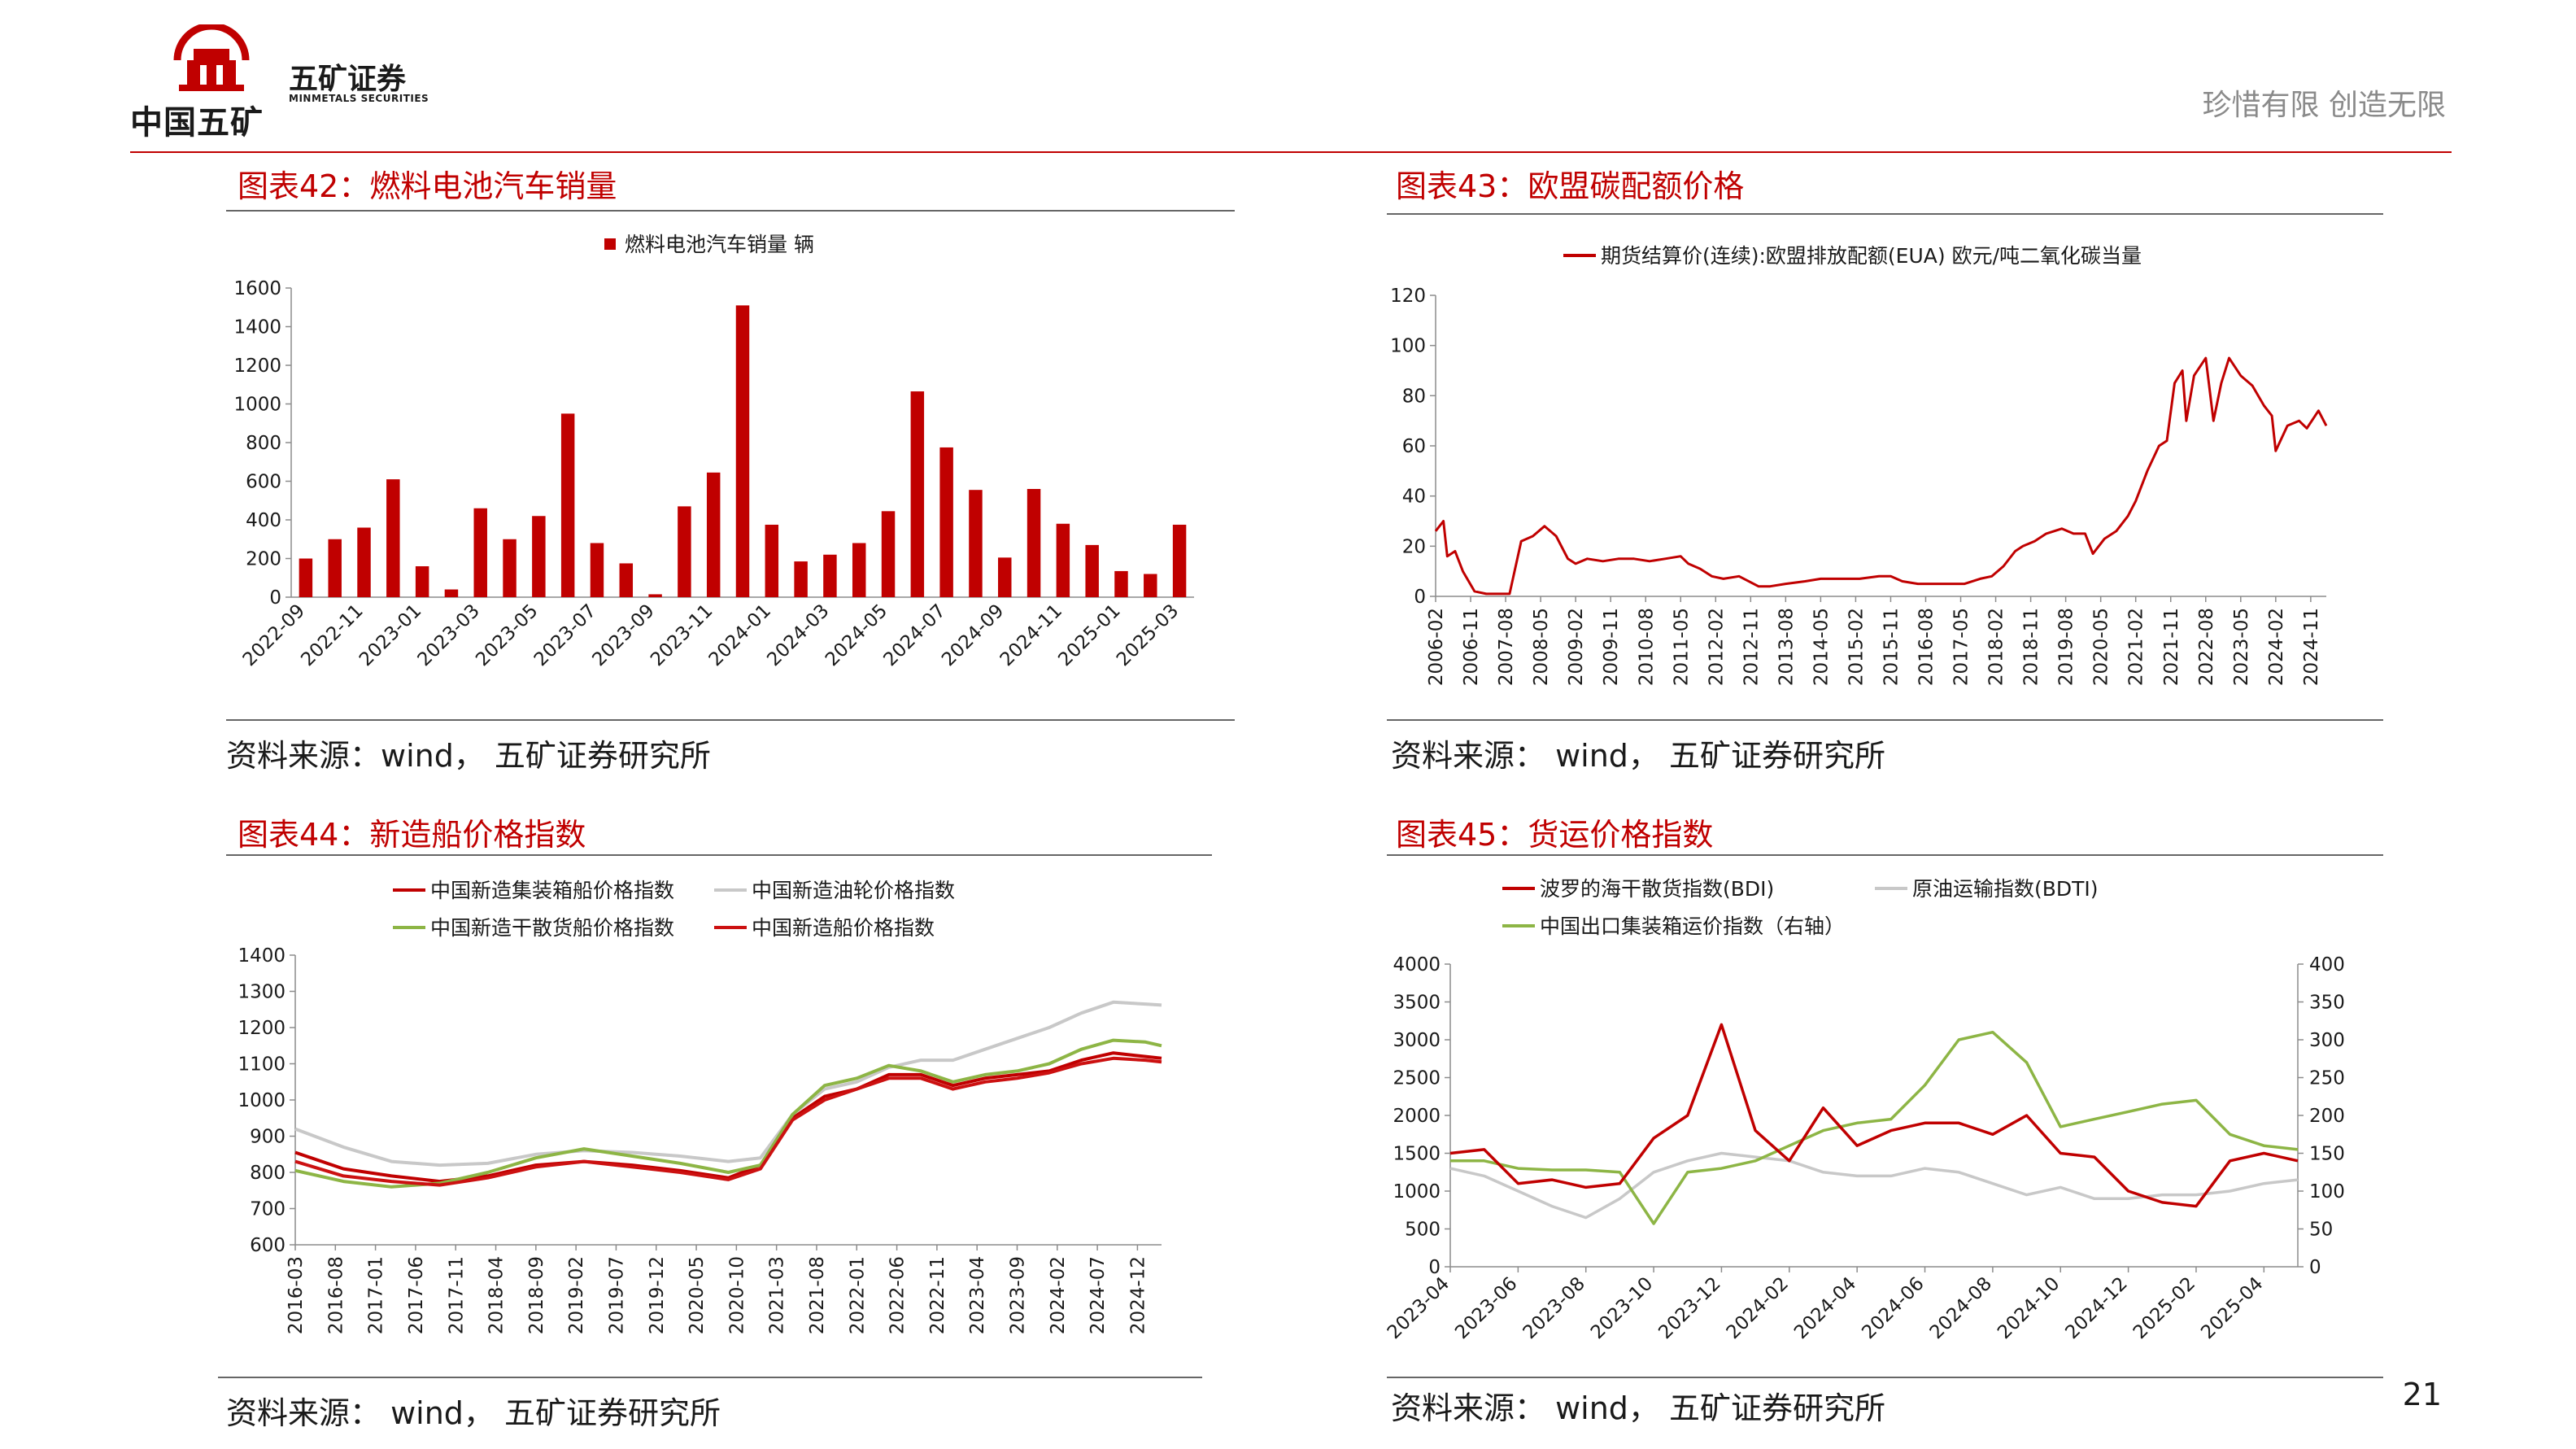  Describe the element at coordinates (1098, 1295) in the screenshot. I see `x-tick-label: 2024-07` at that location.